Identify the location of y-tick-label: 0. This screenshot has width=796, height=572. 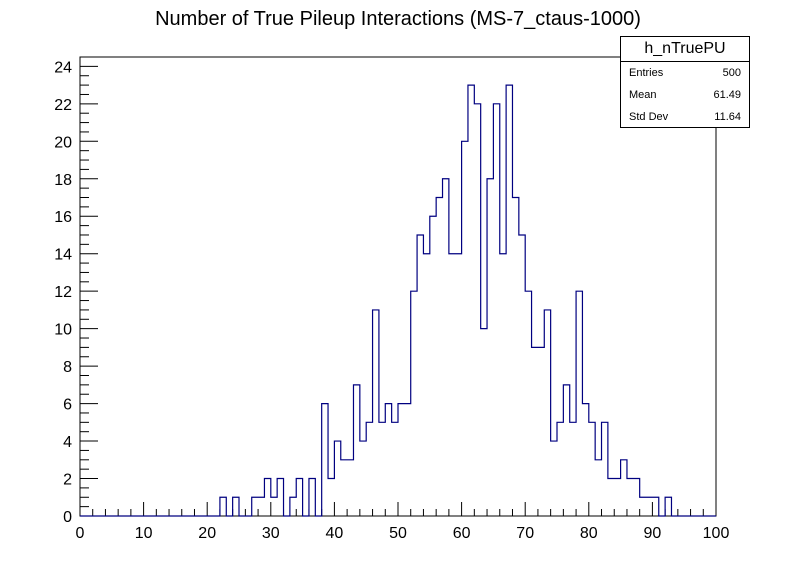
(67, 517).